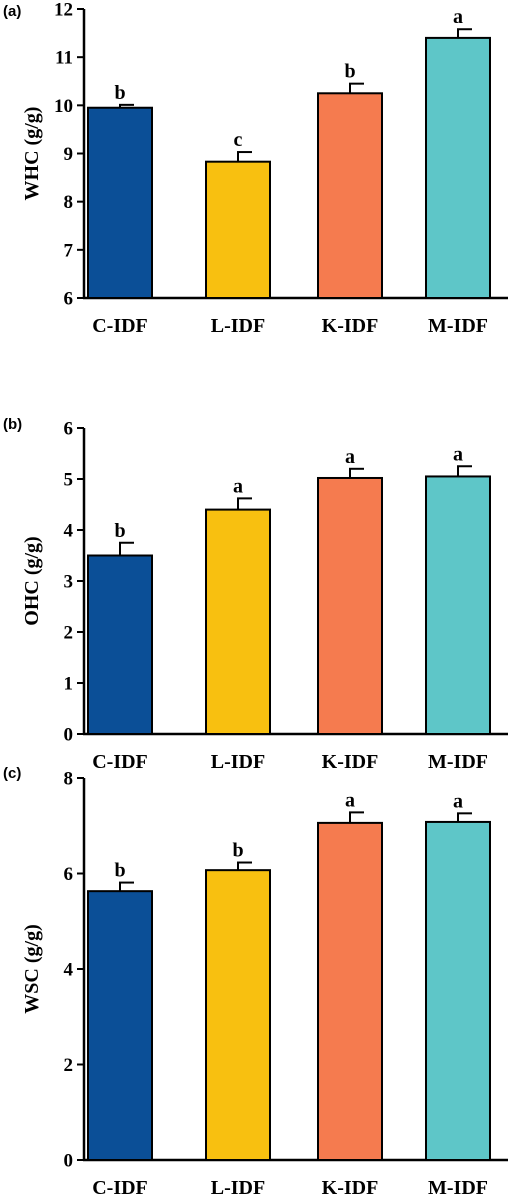 The width and height of the screenshot is (520, 1197). Describe the element at coordinates (32, 968) in the screenshot. I see `y-axis-label: WSC (g/g)` at that location.